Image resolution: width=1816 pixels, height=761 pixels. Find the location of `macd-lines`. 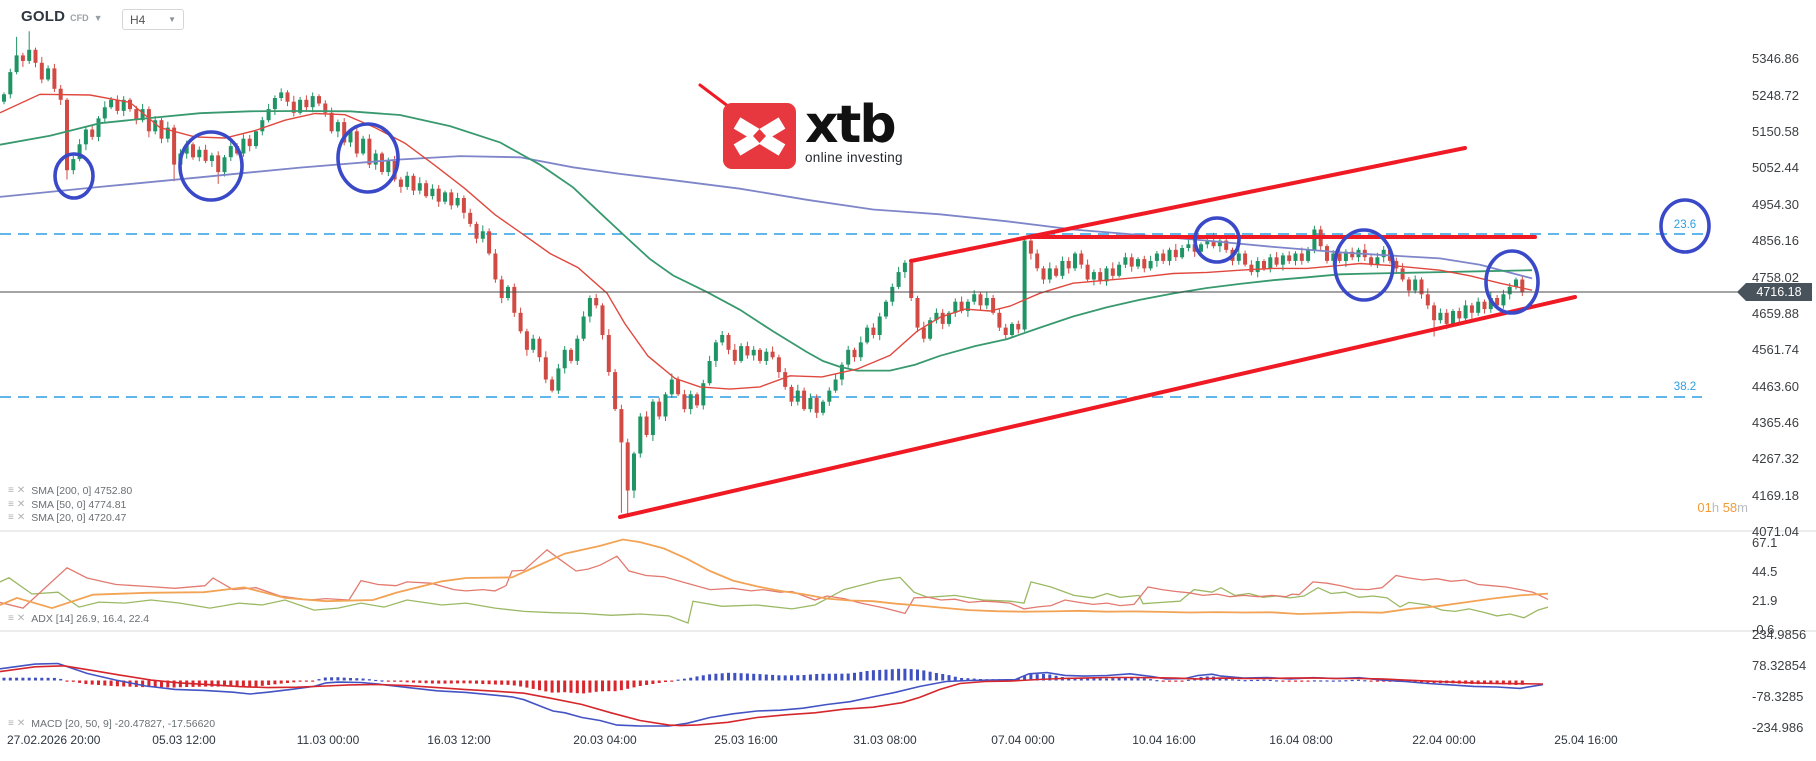

macd-lines is located at coordinates (772, 694).